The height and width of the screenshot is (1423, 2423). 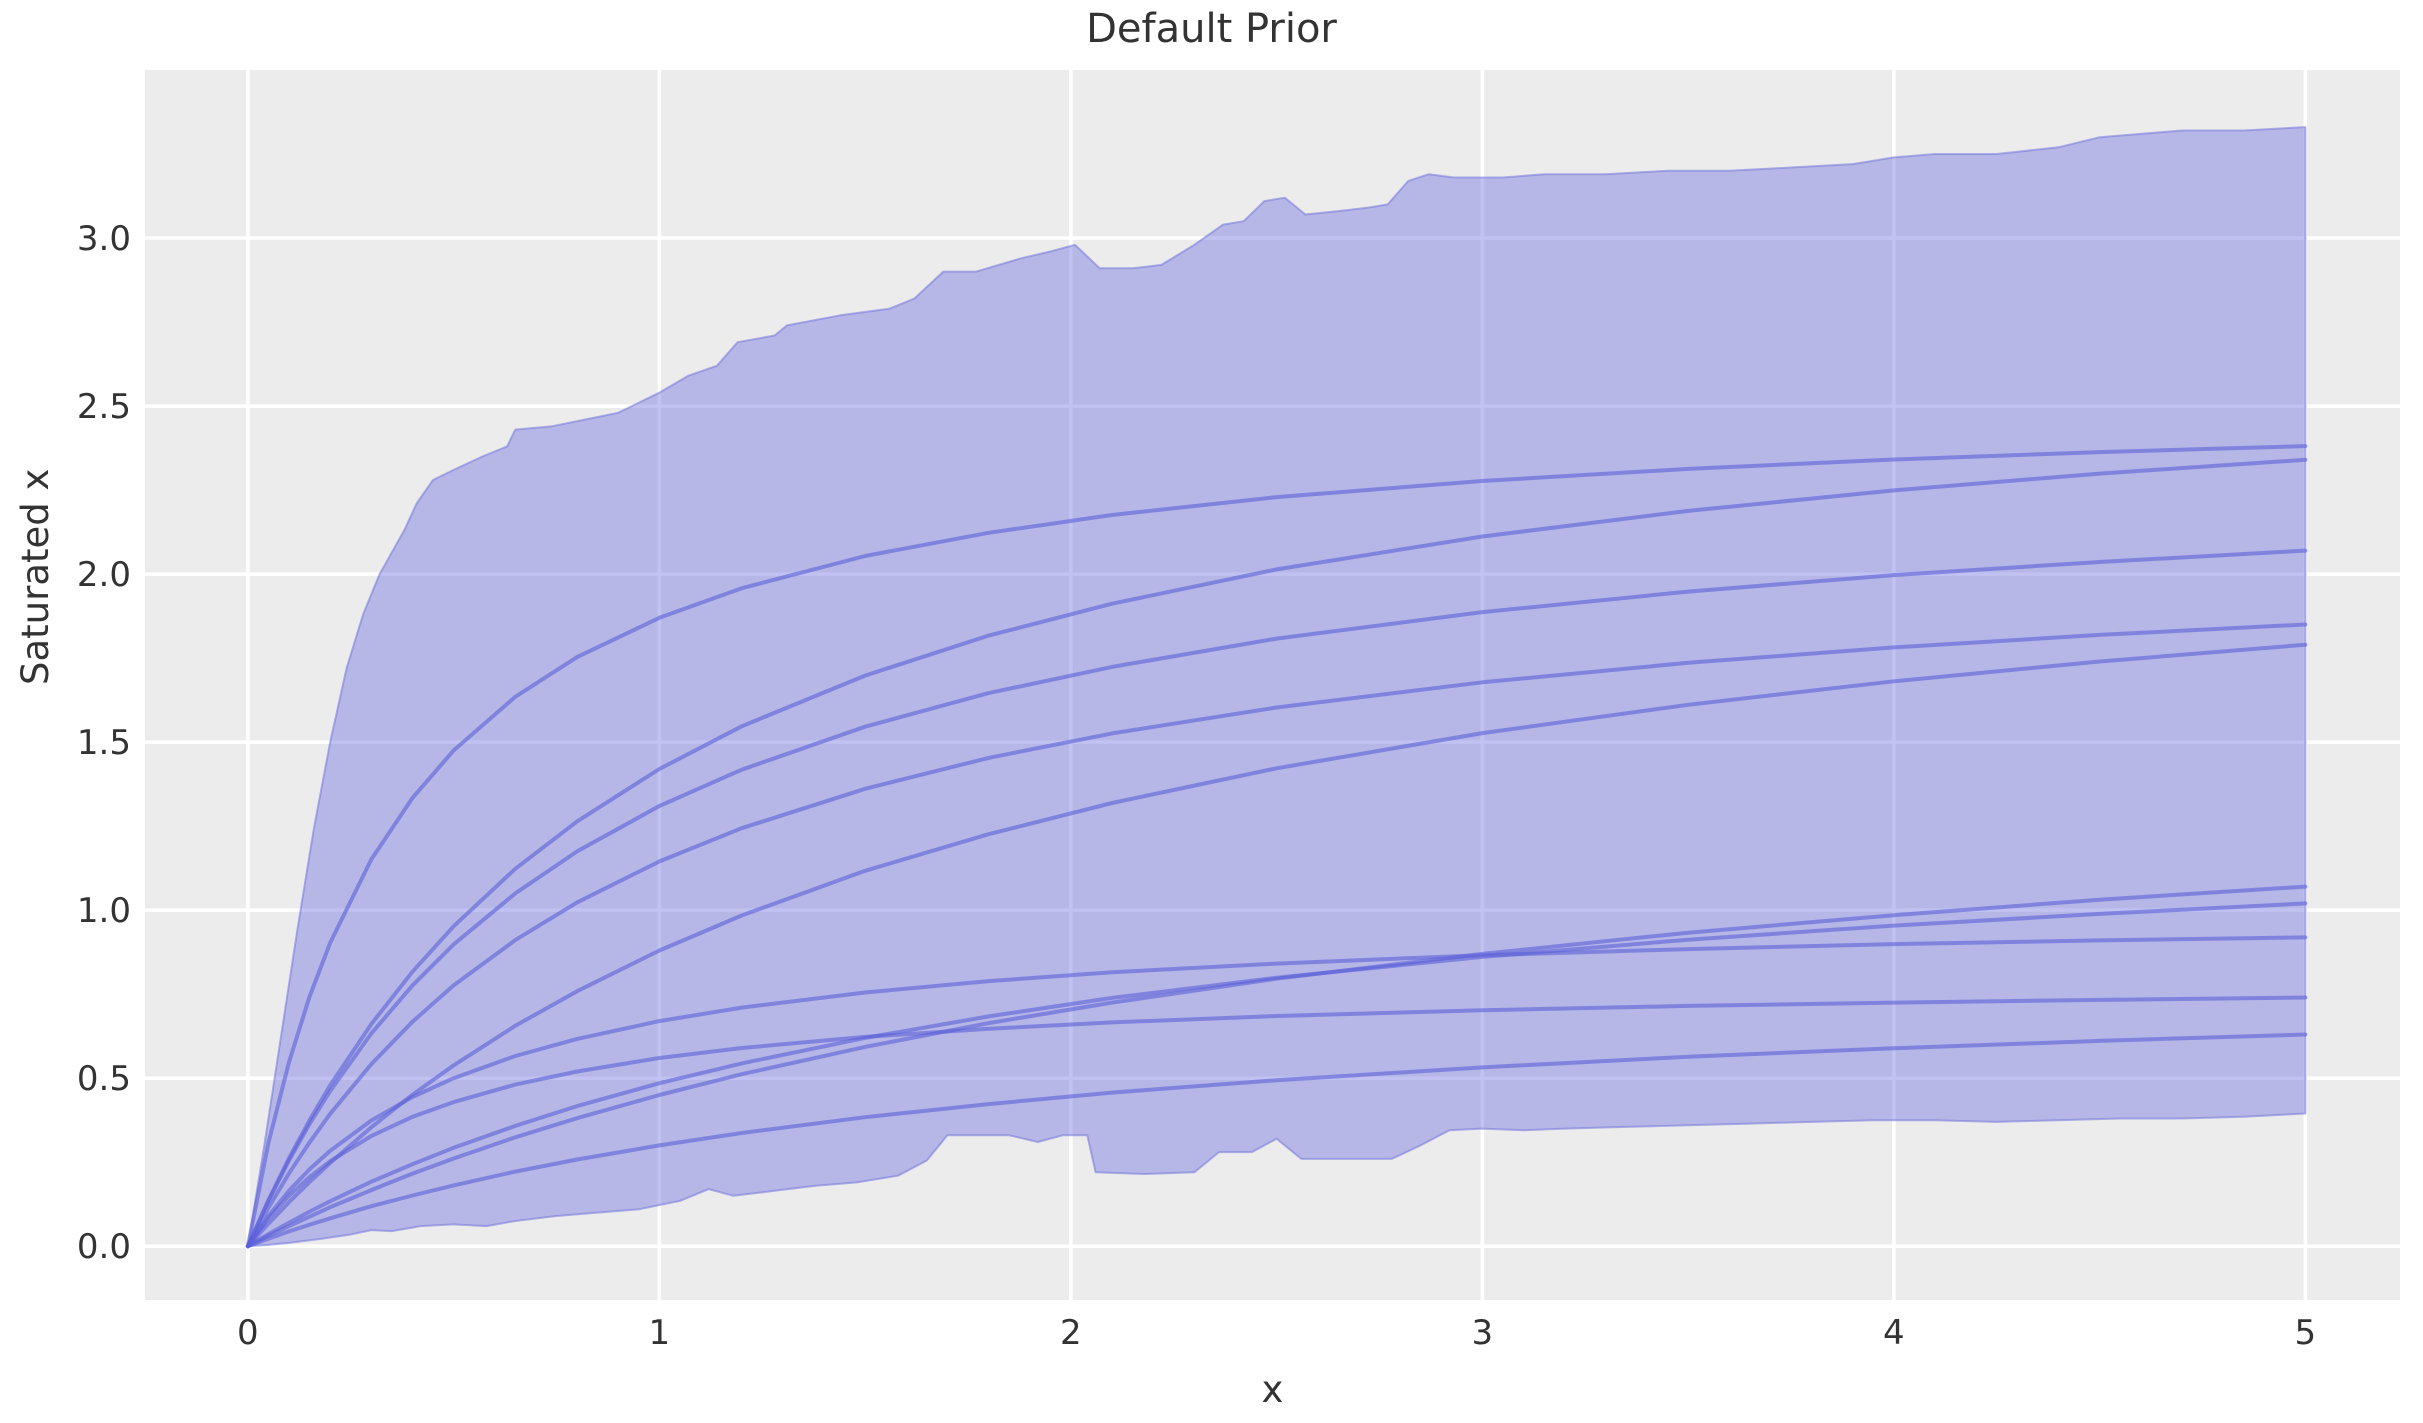 What do you see at coordinates (104, 575) in the screenshot?
I see `y-tick-label-2.0: 2.0` at bounding box center [104, 575].